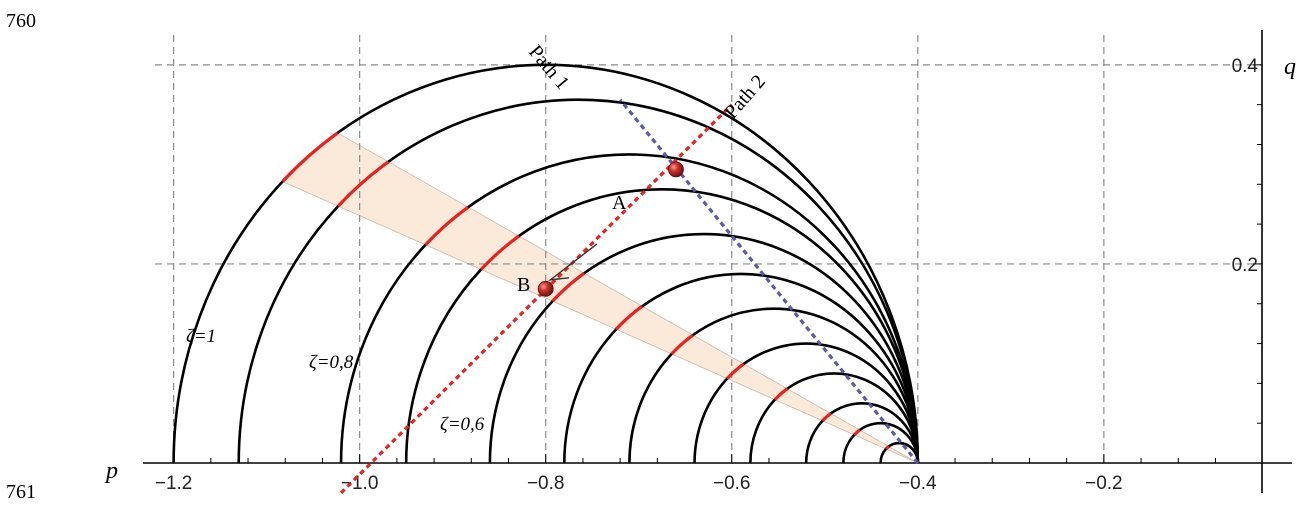  Describe the element at coordinates (548, 67) in the screenshot. I see `path1-label: Path 1` at that location.